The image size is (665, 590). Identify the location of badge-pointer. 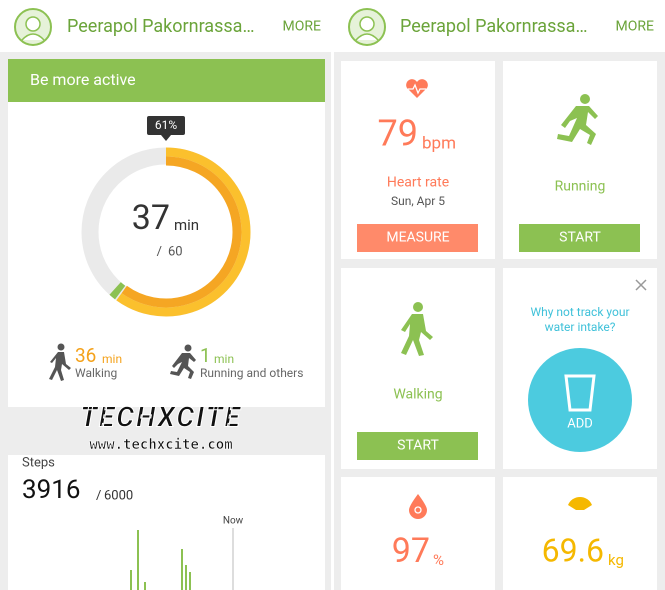
(166, 138).